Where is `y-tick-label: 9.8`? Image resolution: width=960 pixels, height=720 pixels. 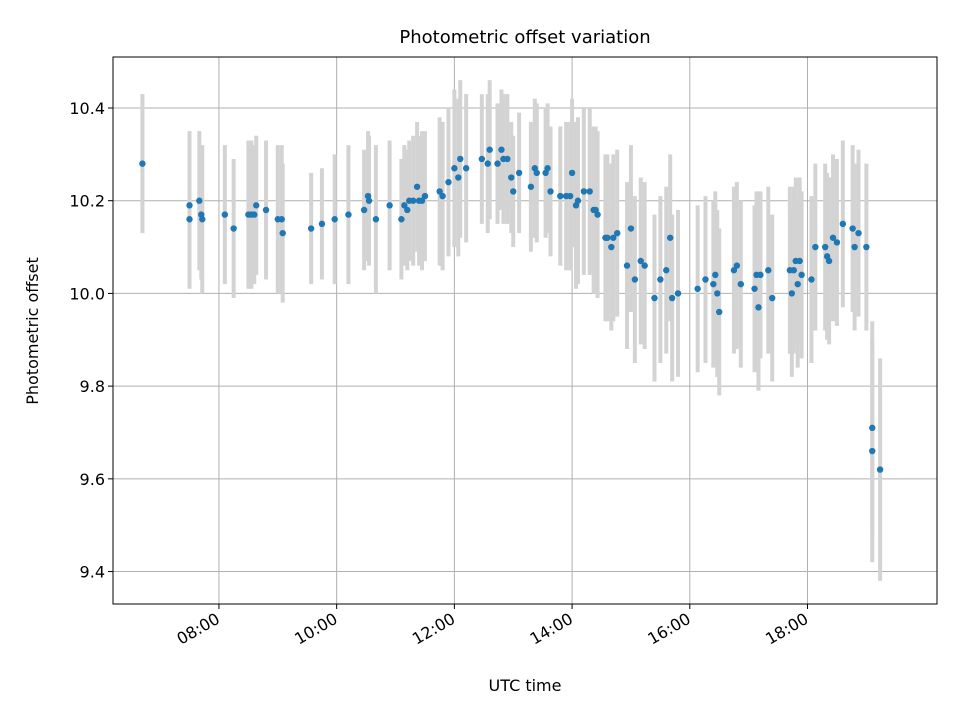 y-tick-label: 9.8 is located at coordinates (92, 386).